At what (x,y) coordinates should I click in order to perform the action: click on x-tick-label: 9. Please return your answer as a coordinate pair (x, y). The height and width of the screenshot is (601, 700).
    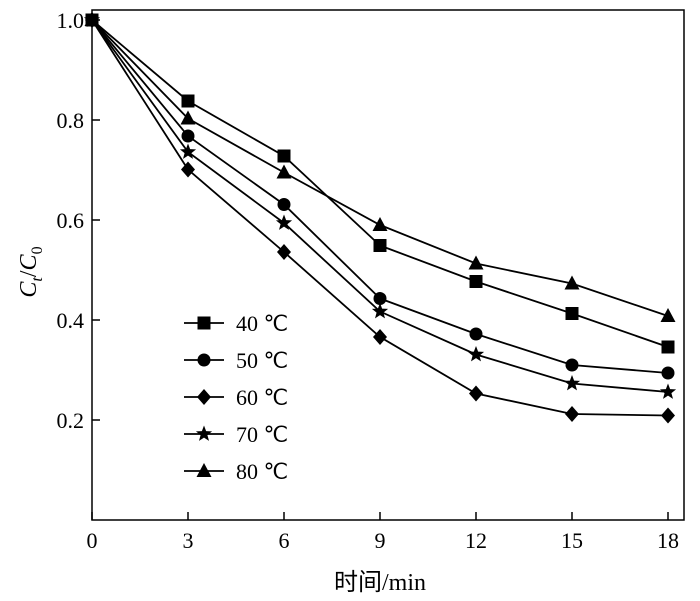
    Looking at the image, I should click on (380, 540).